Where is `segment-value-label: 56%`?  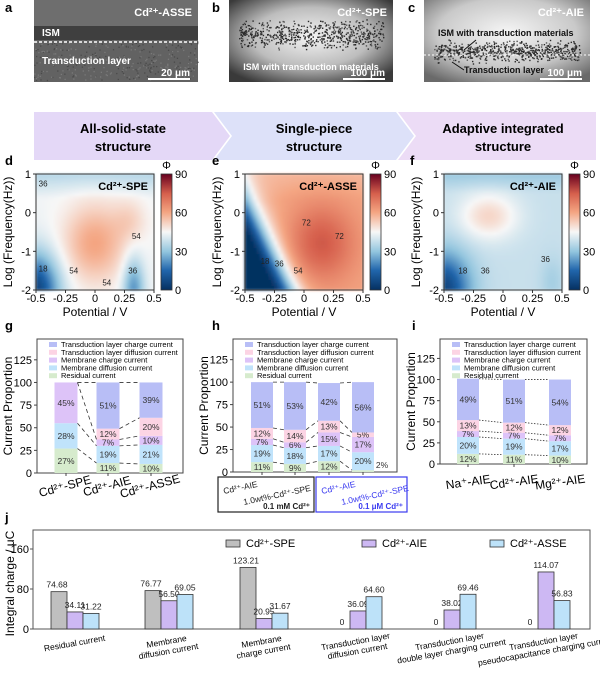
segment-value-label: 56% is located at coordinates (362, 407).